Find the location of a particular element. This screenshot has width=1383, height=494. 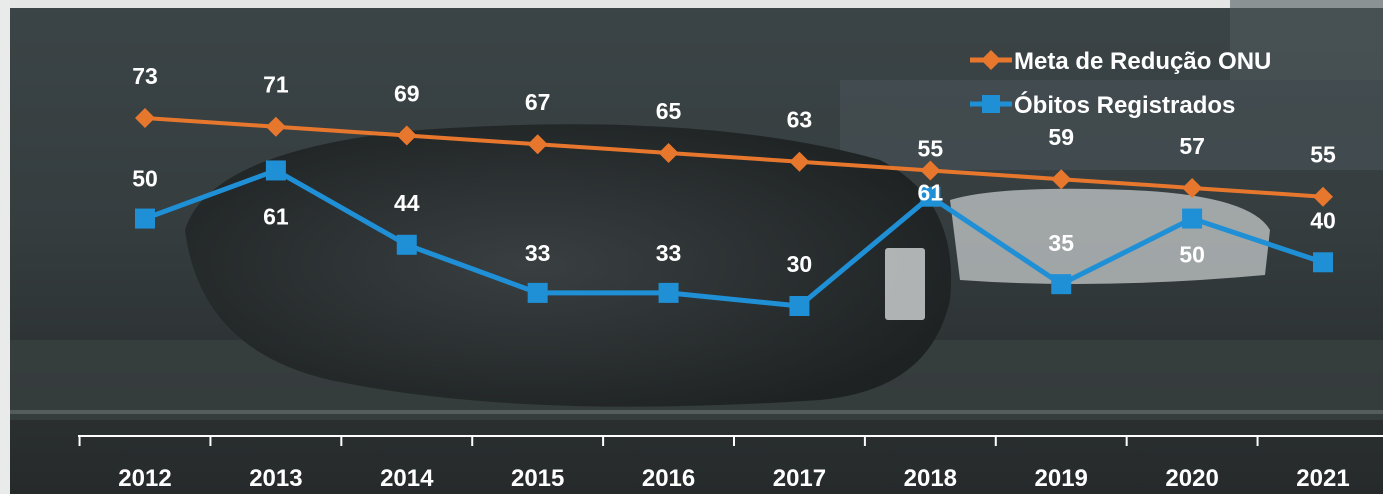

obitos-point-2021 is located at coordinates (1323, 262).